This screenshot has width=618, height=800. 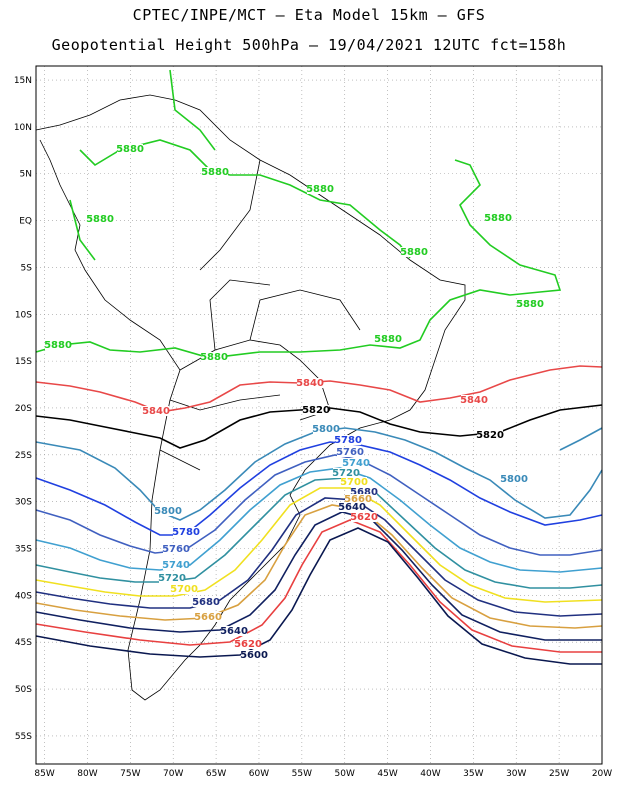 I want to click on lat-tick-label: 45S, so click(x=23, y=643).